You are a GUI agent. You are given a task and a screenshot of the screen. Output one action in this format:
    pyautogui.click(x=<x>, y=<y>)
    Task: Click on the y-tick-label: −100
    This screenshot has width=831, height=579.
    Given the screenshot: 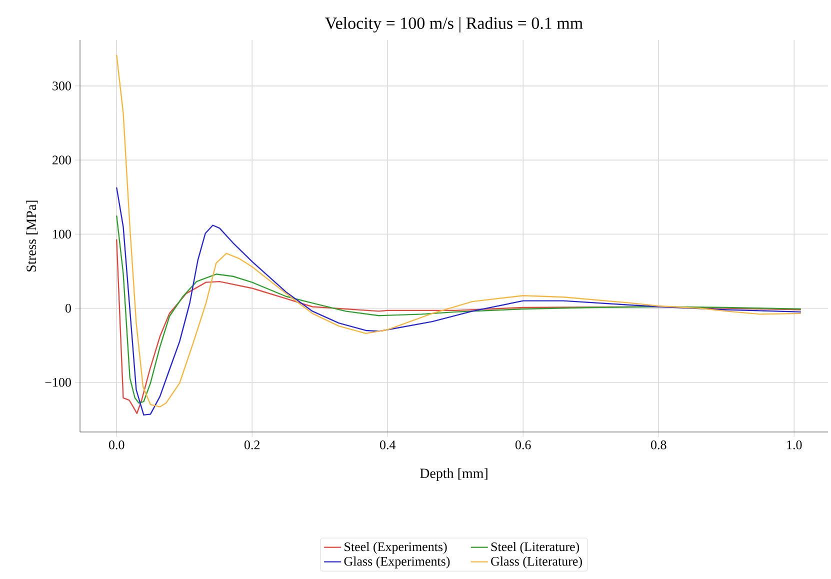 What is the action you would take?
    pyautogui.click(x=58, y=382)
    